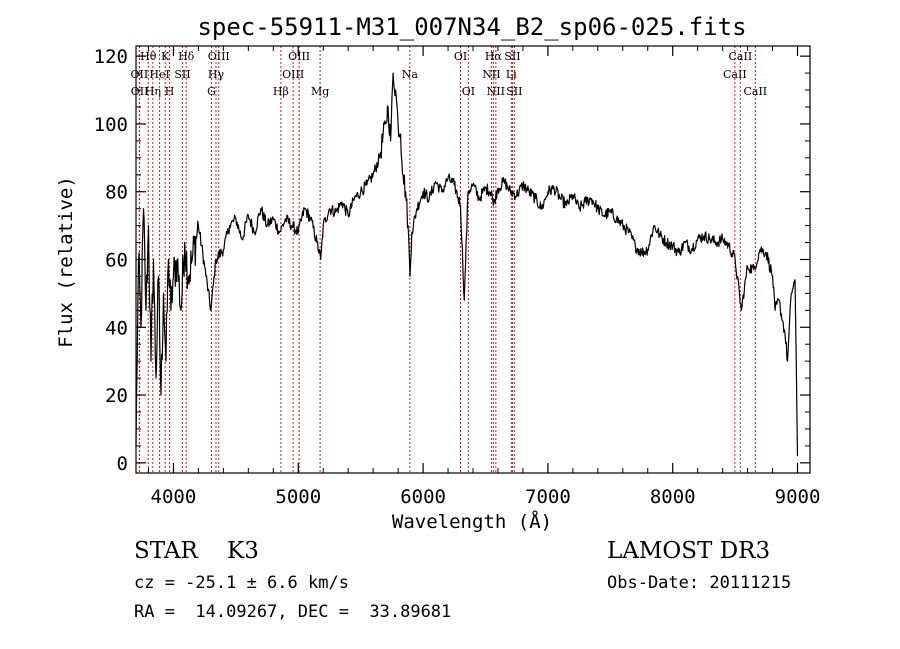  Describe the element at coordinates (159, 74) in the screenshot. I see `line-marker-label: HeI` at that location.